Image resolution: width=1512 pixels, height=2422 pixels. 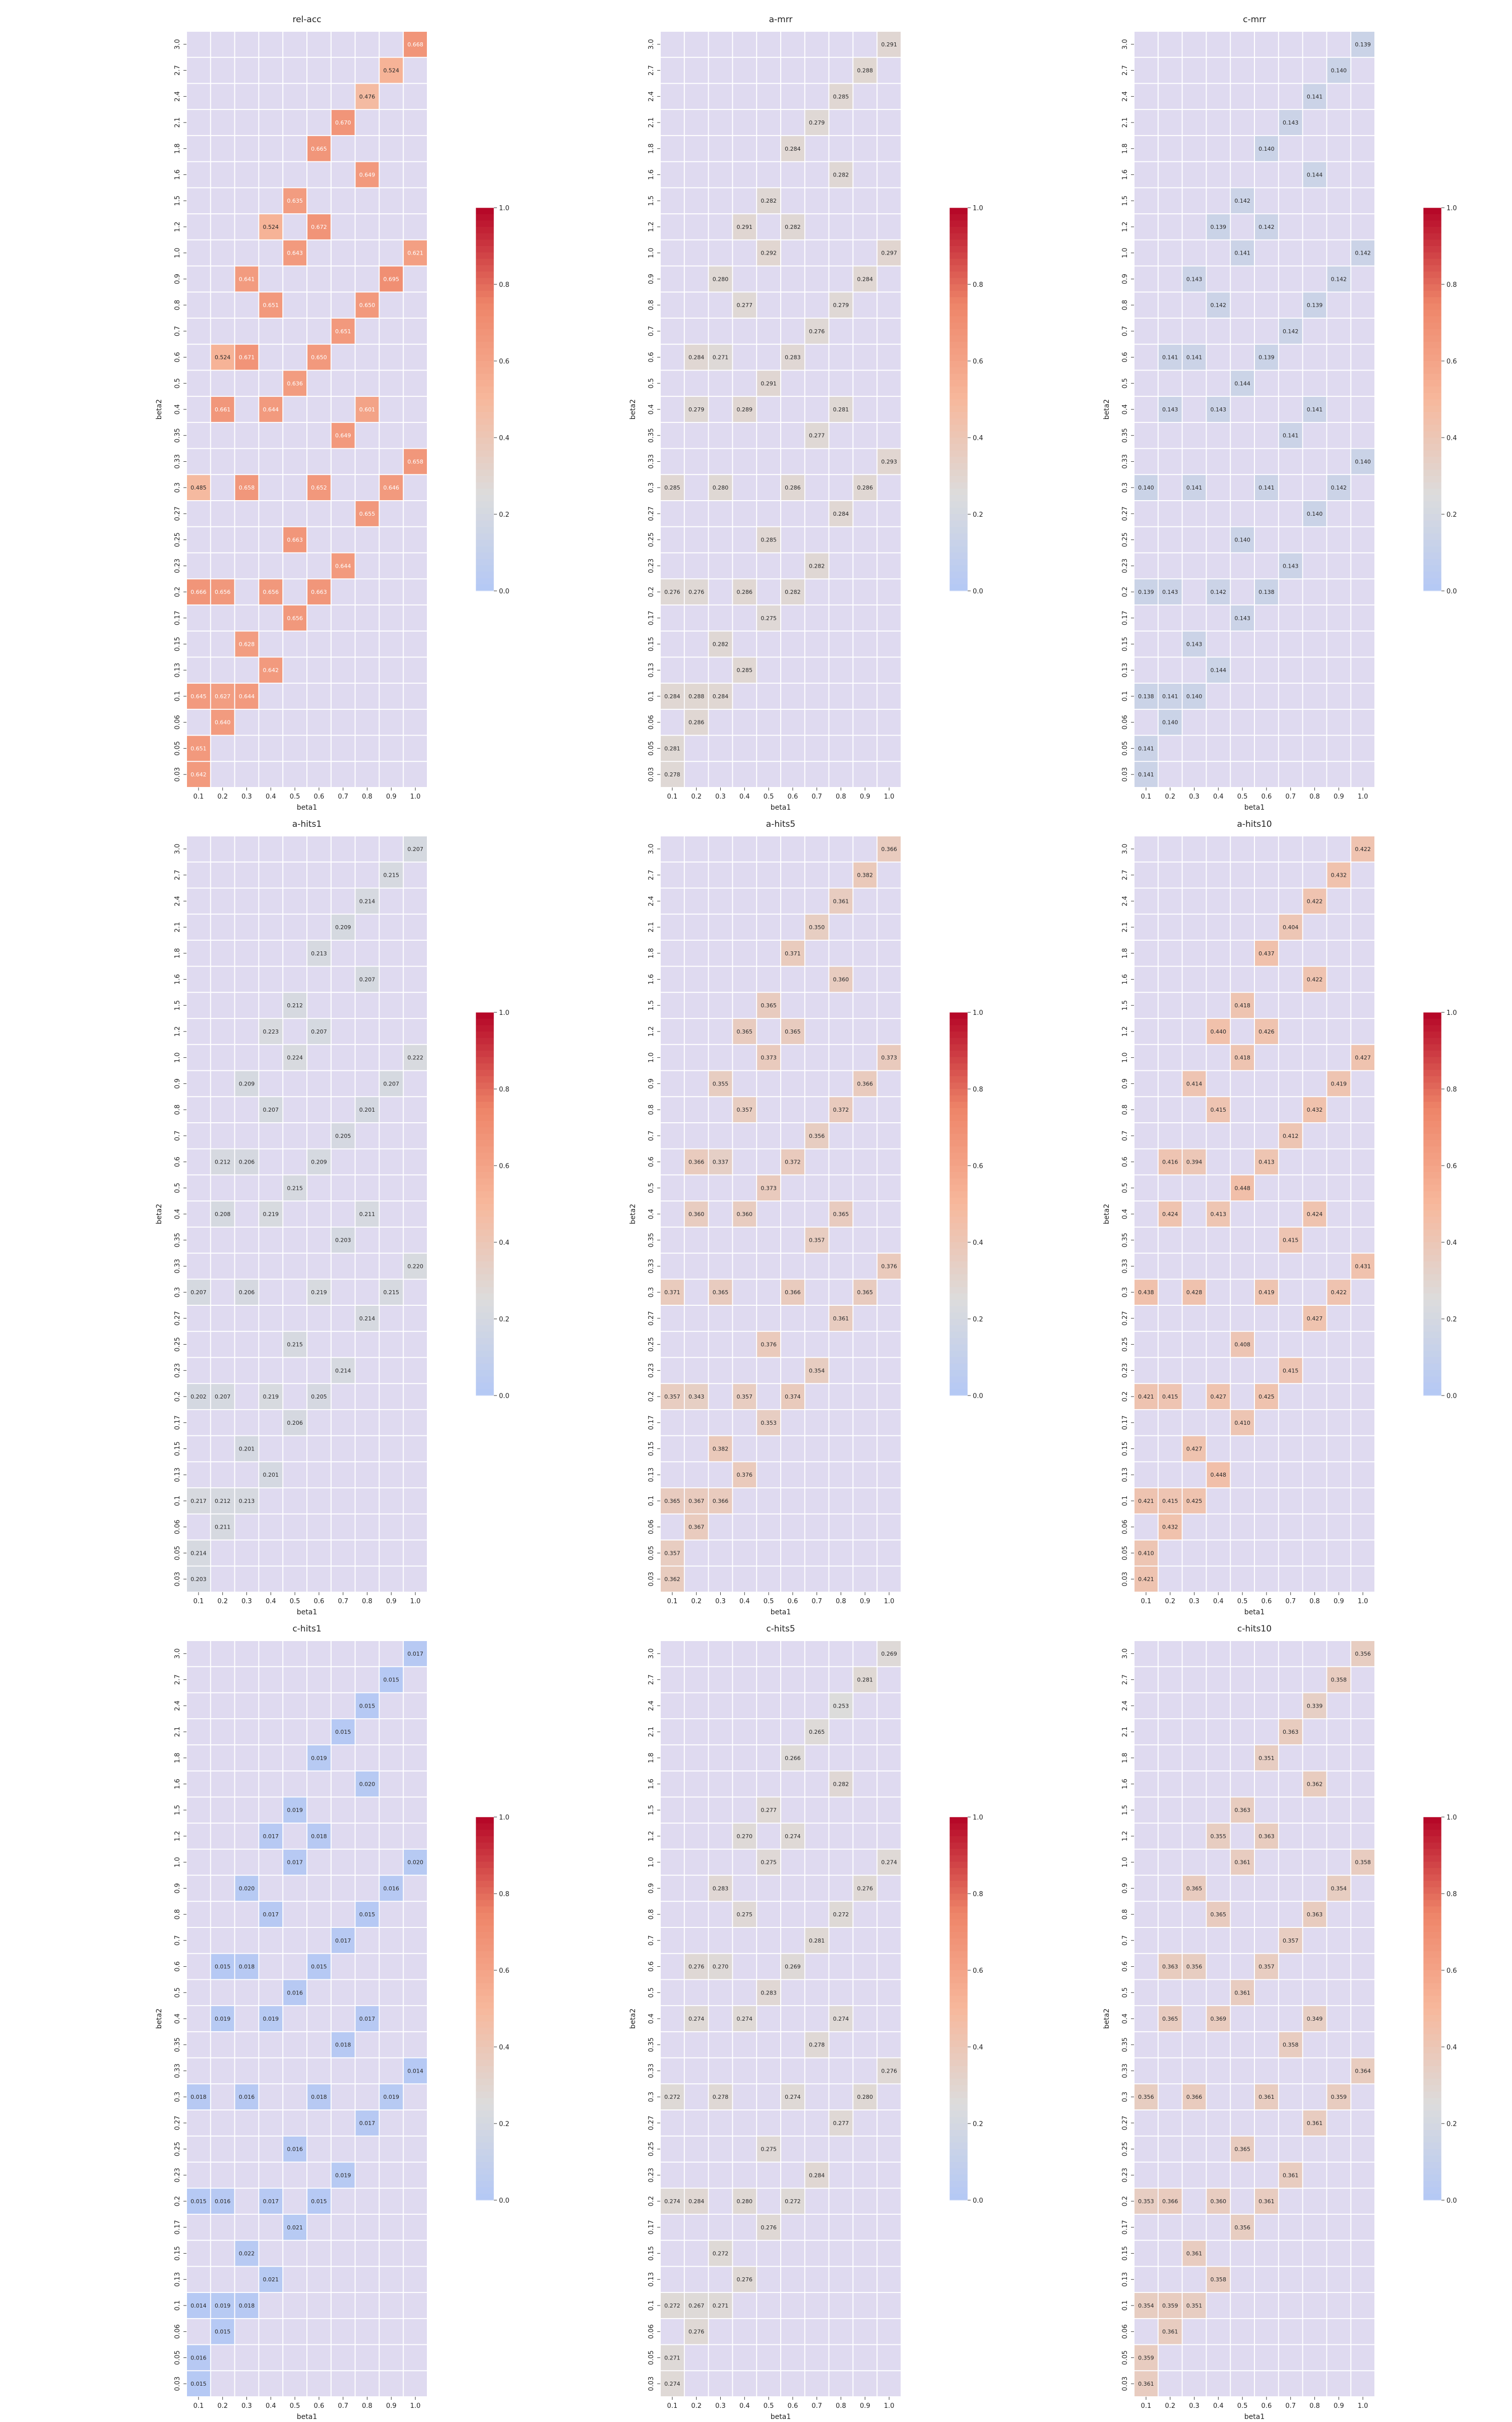 What do you see at coordinates (199, 488) in the screenshot?
I see `cell-value-label: 0.485` at bounding box center [199, 488].